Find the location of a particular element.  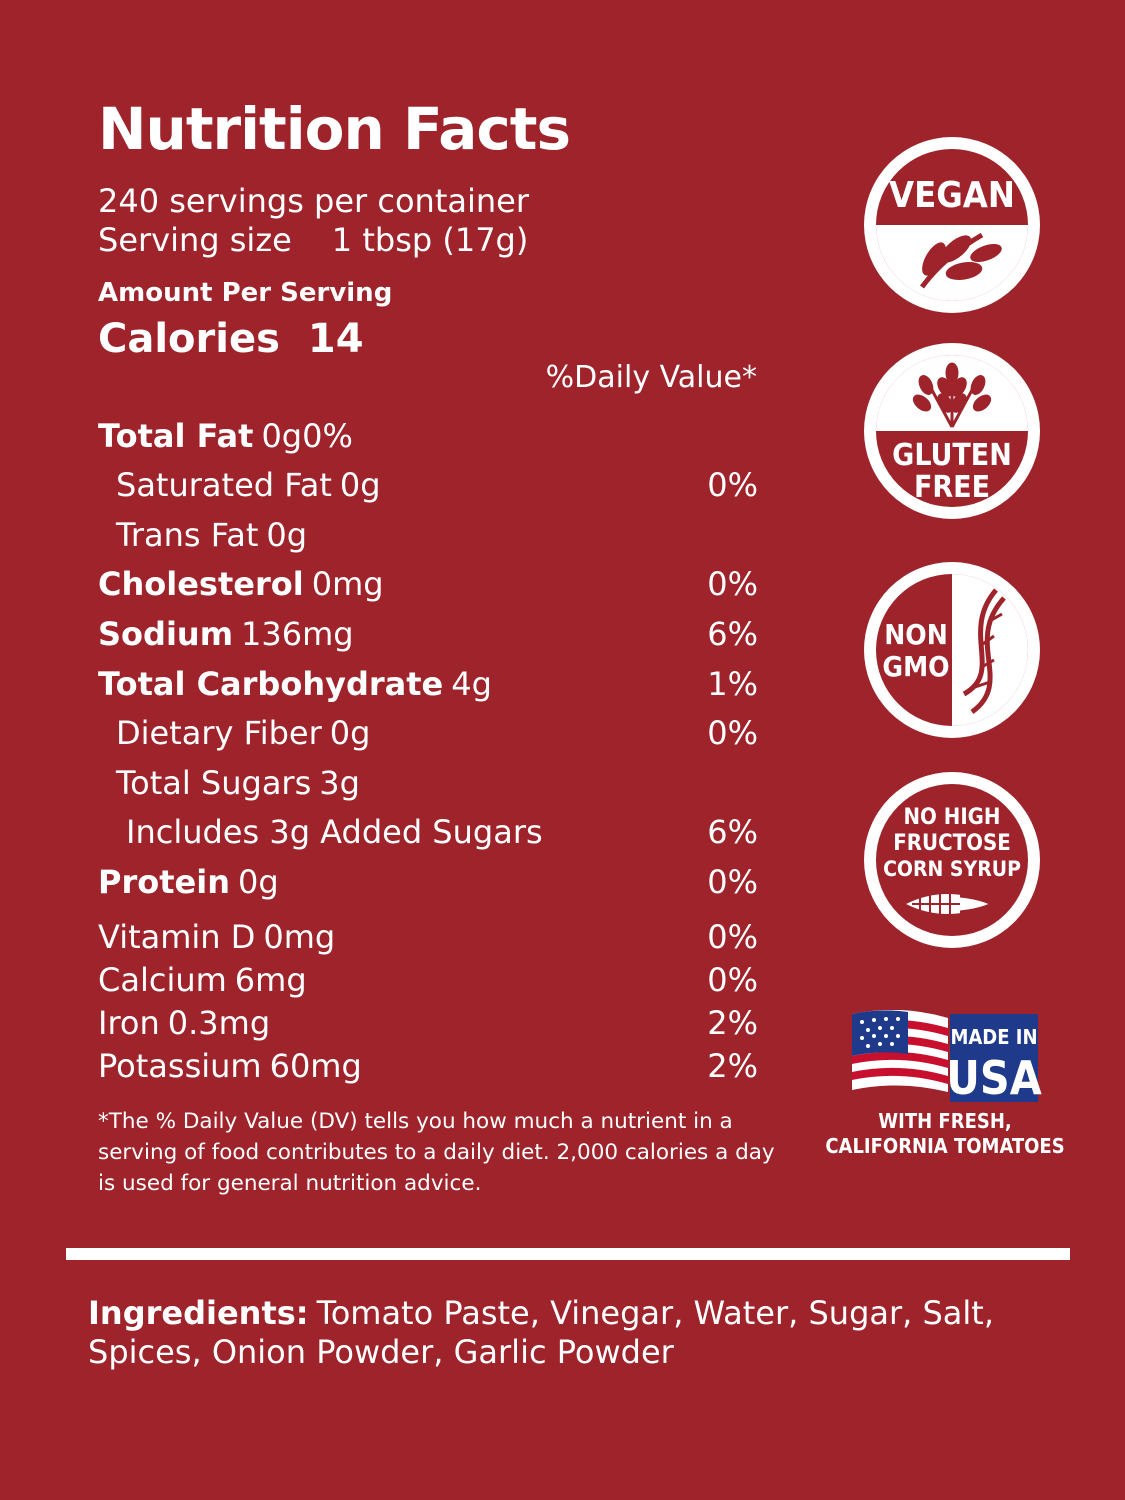

nutrition-title: Nutrition Facts is located at coordinates (334, 129).